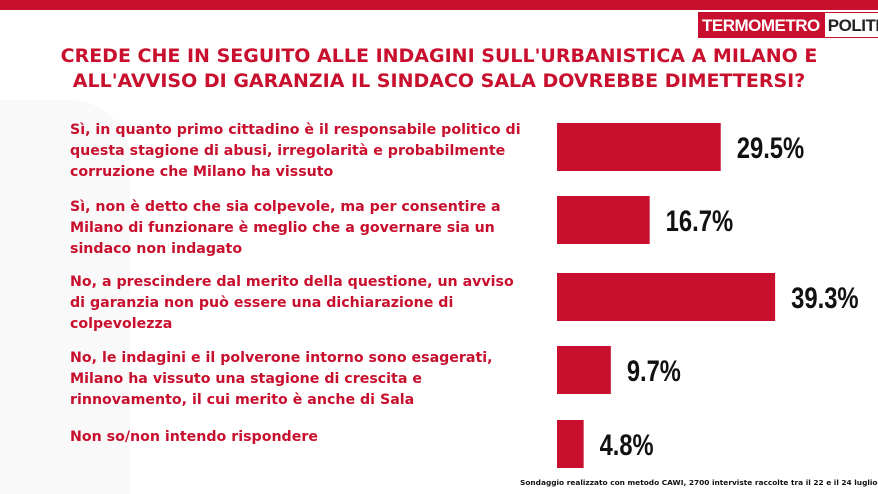 This screenshot has width=878, height=494. I want to click on category-label-3-line-3: colpevolezza, so click(121, 324).